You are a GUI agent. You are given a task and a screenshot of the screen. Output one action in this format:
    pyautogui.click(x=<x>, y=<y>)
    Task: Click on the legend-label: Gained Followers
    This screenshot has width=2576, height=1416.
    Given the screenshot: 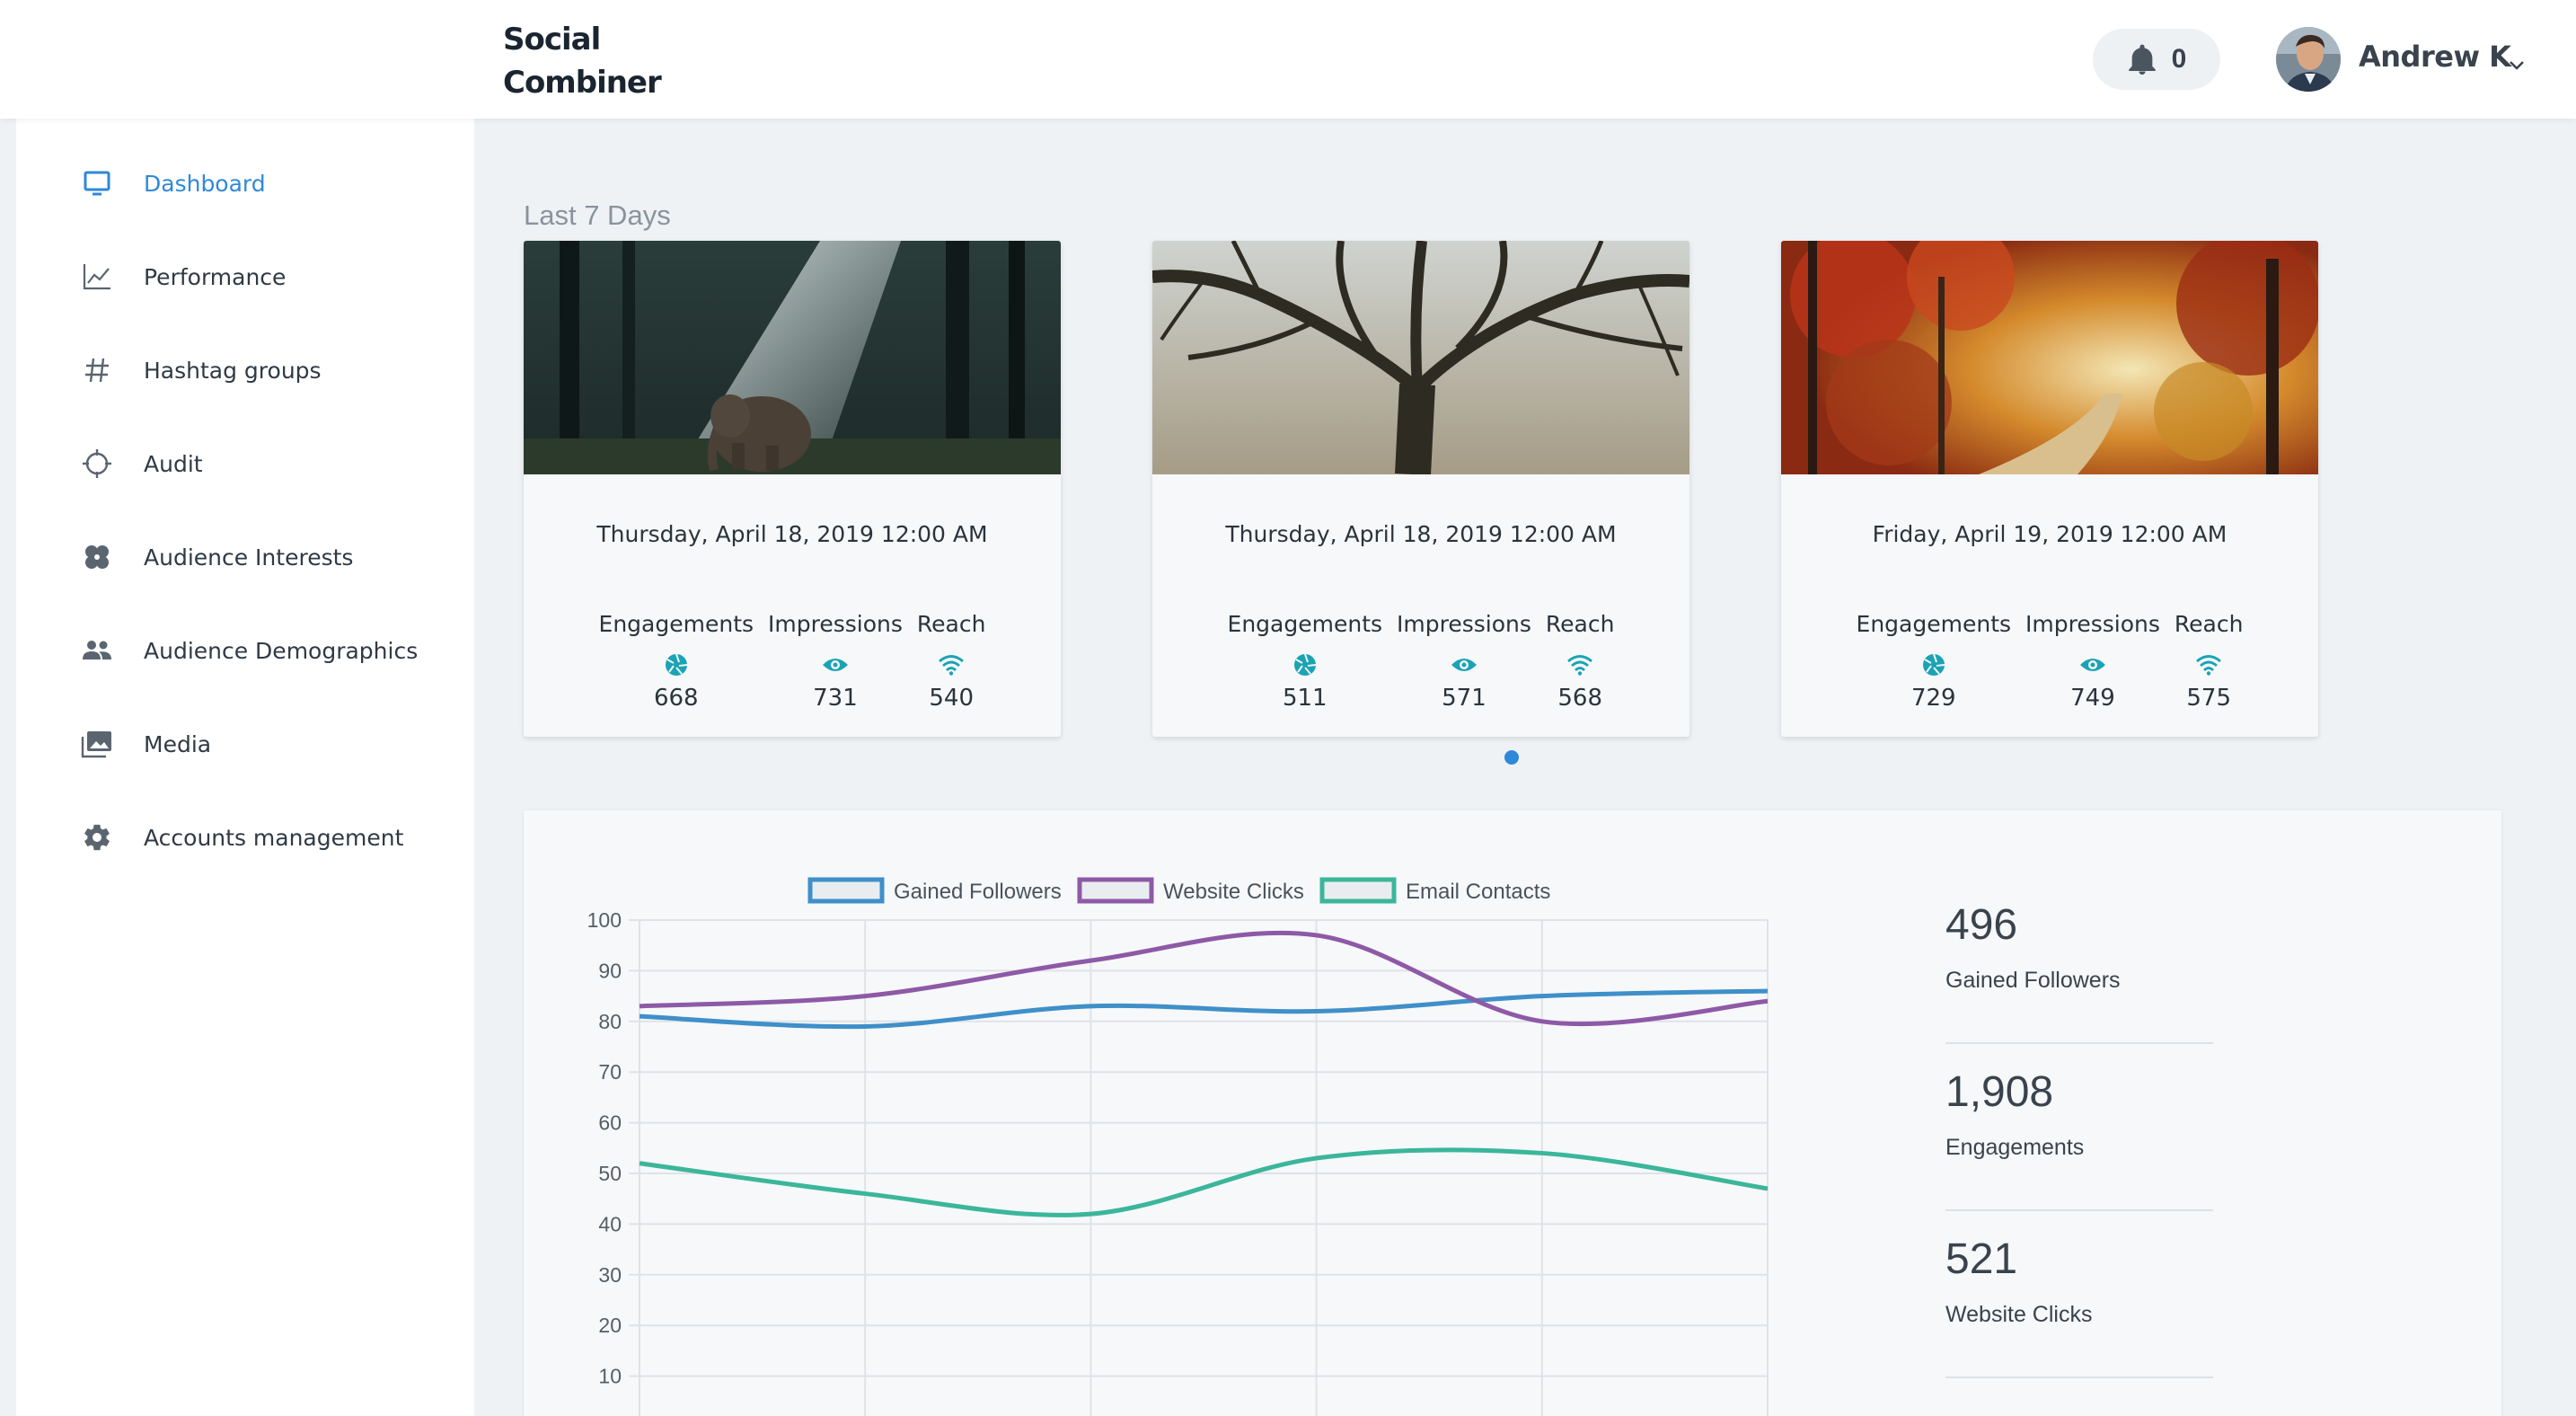 What is the action you would take?
    pyautogui.click(x=978, y=892)
    